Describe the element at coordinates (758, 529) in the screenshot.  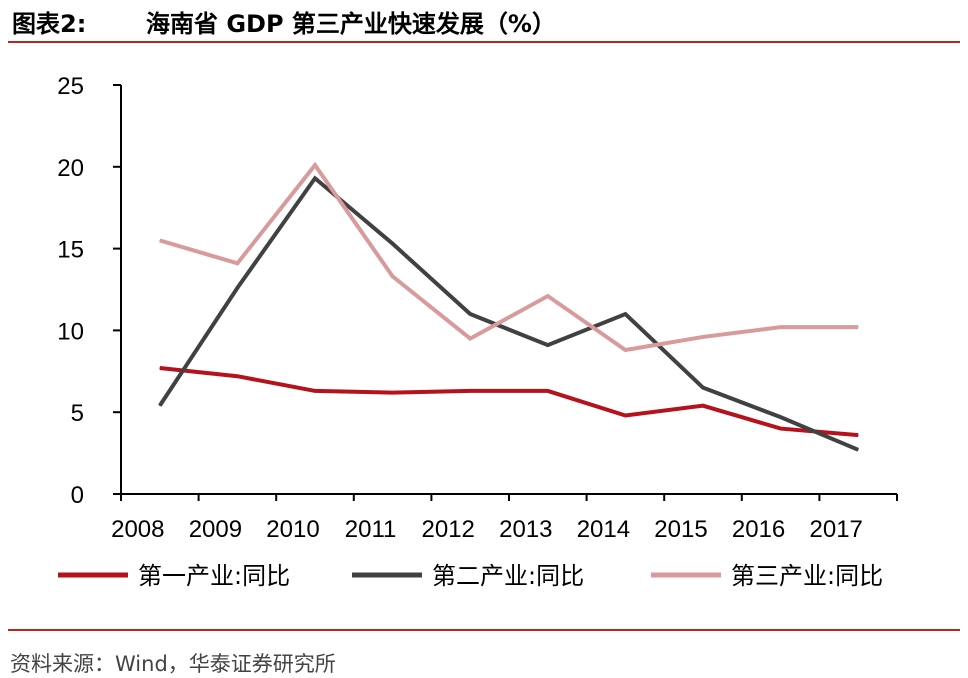
I see `x-tick-label: 2016` at that location.